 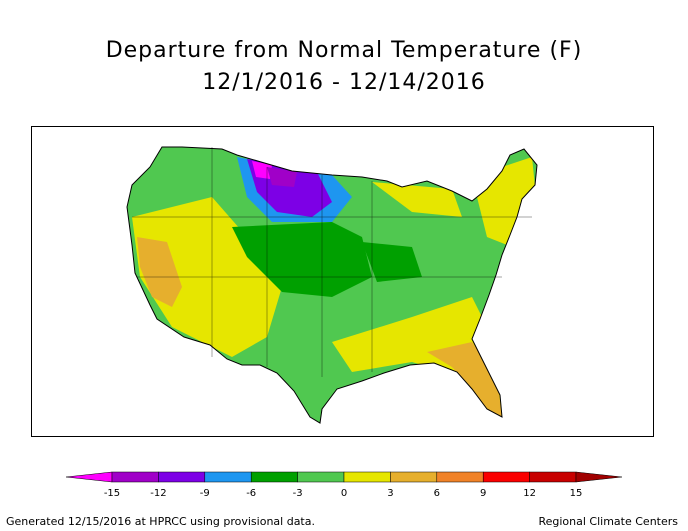 I want to click on legend-tick-label: 6, so click(x=436, y=493).